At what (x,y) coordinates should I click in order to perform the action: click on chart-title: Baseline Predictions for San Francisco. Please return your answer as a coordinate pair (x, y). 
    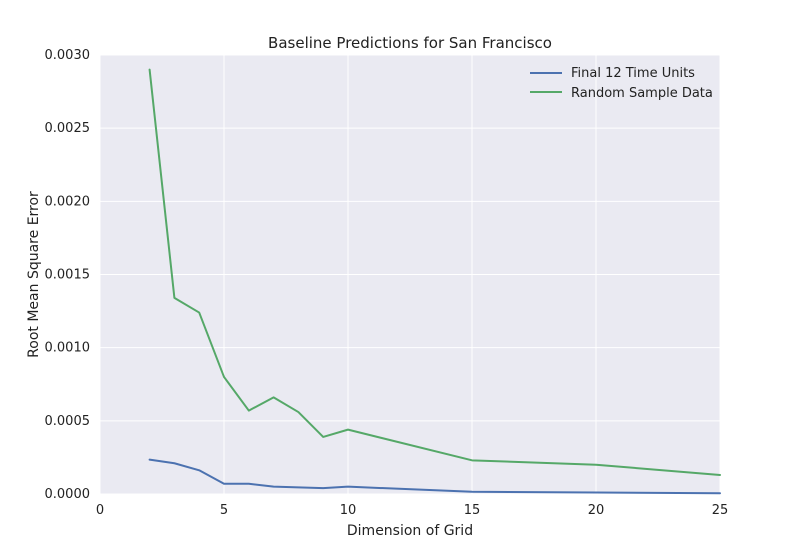
    Looking at the image, I should click on (410, 43).